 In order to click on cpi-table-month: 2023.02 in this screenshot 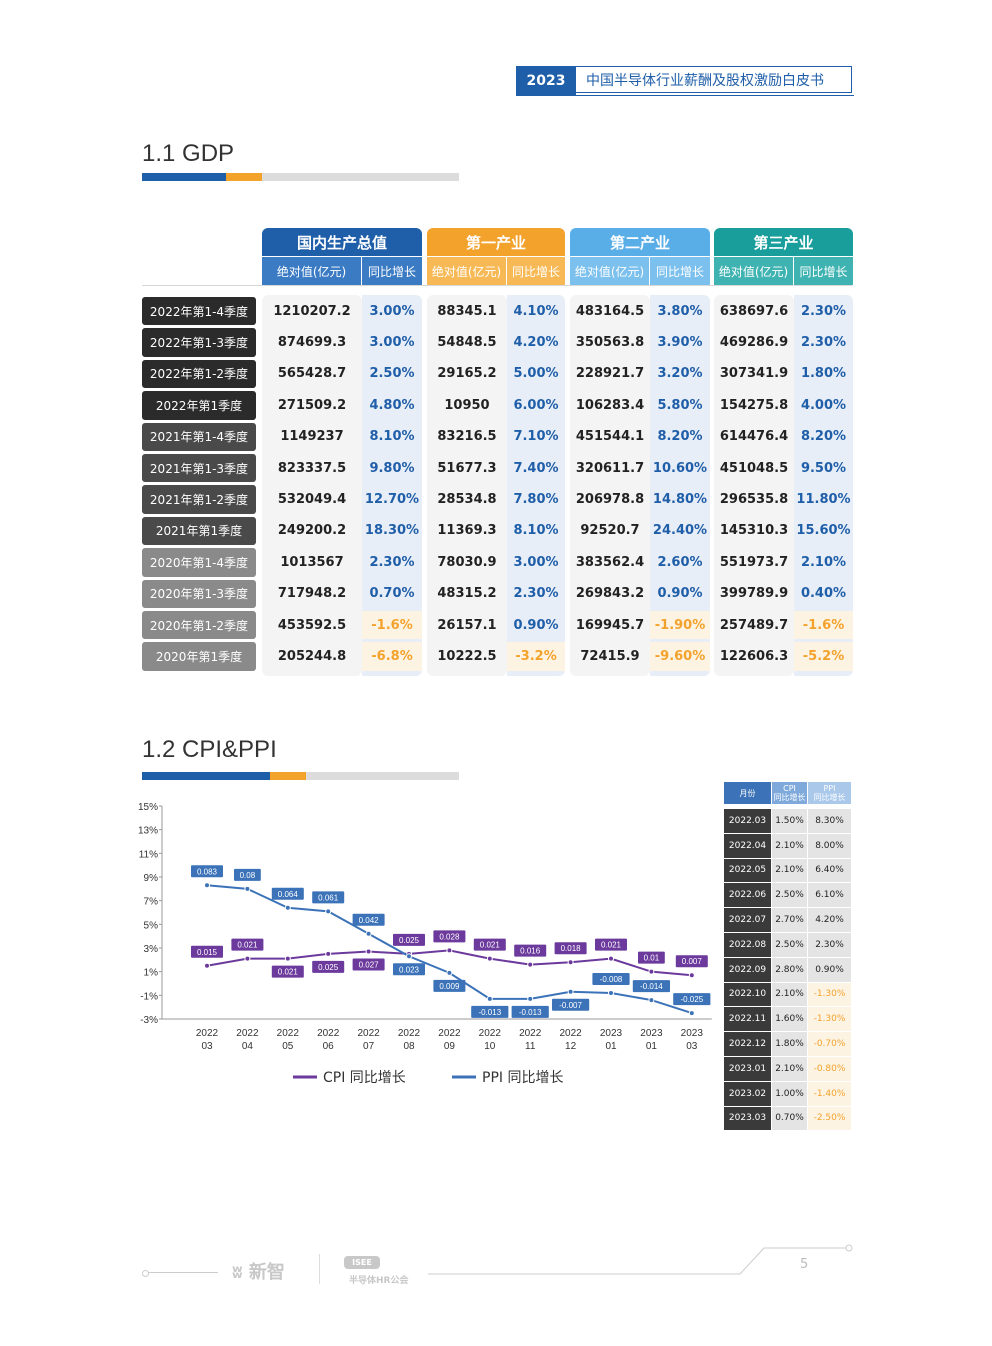, I will do `click(747, 1093)`.